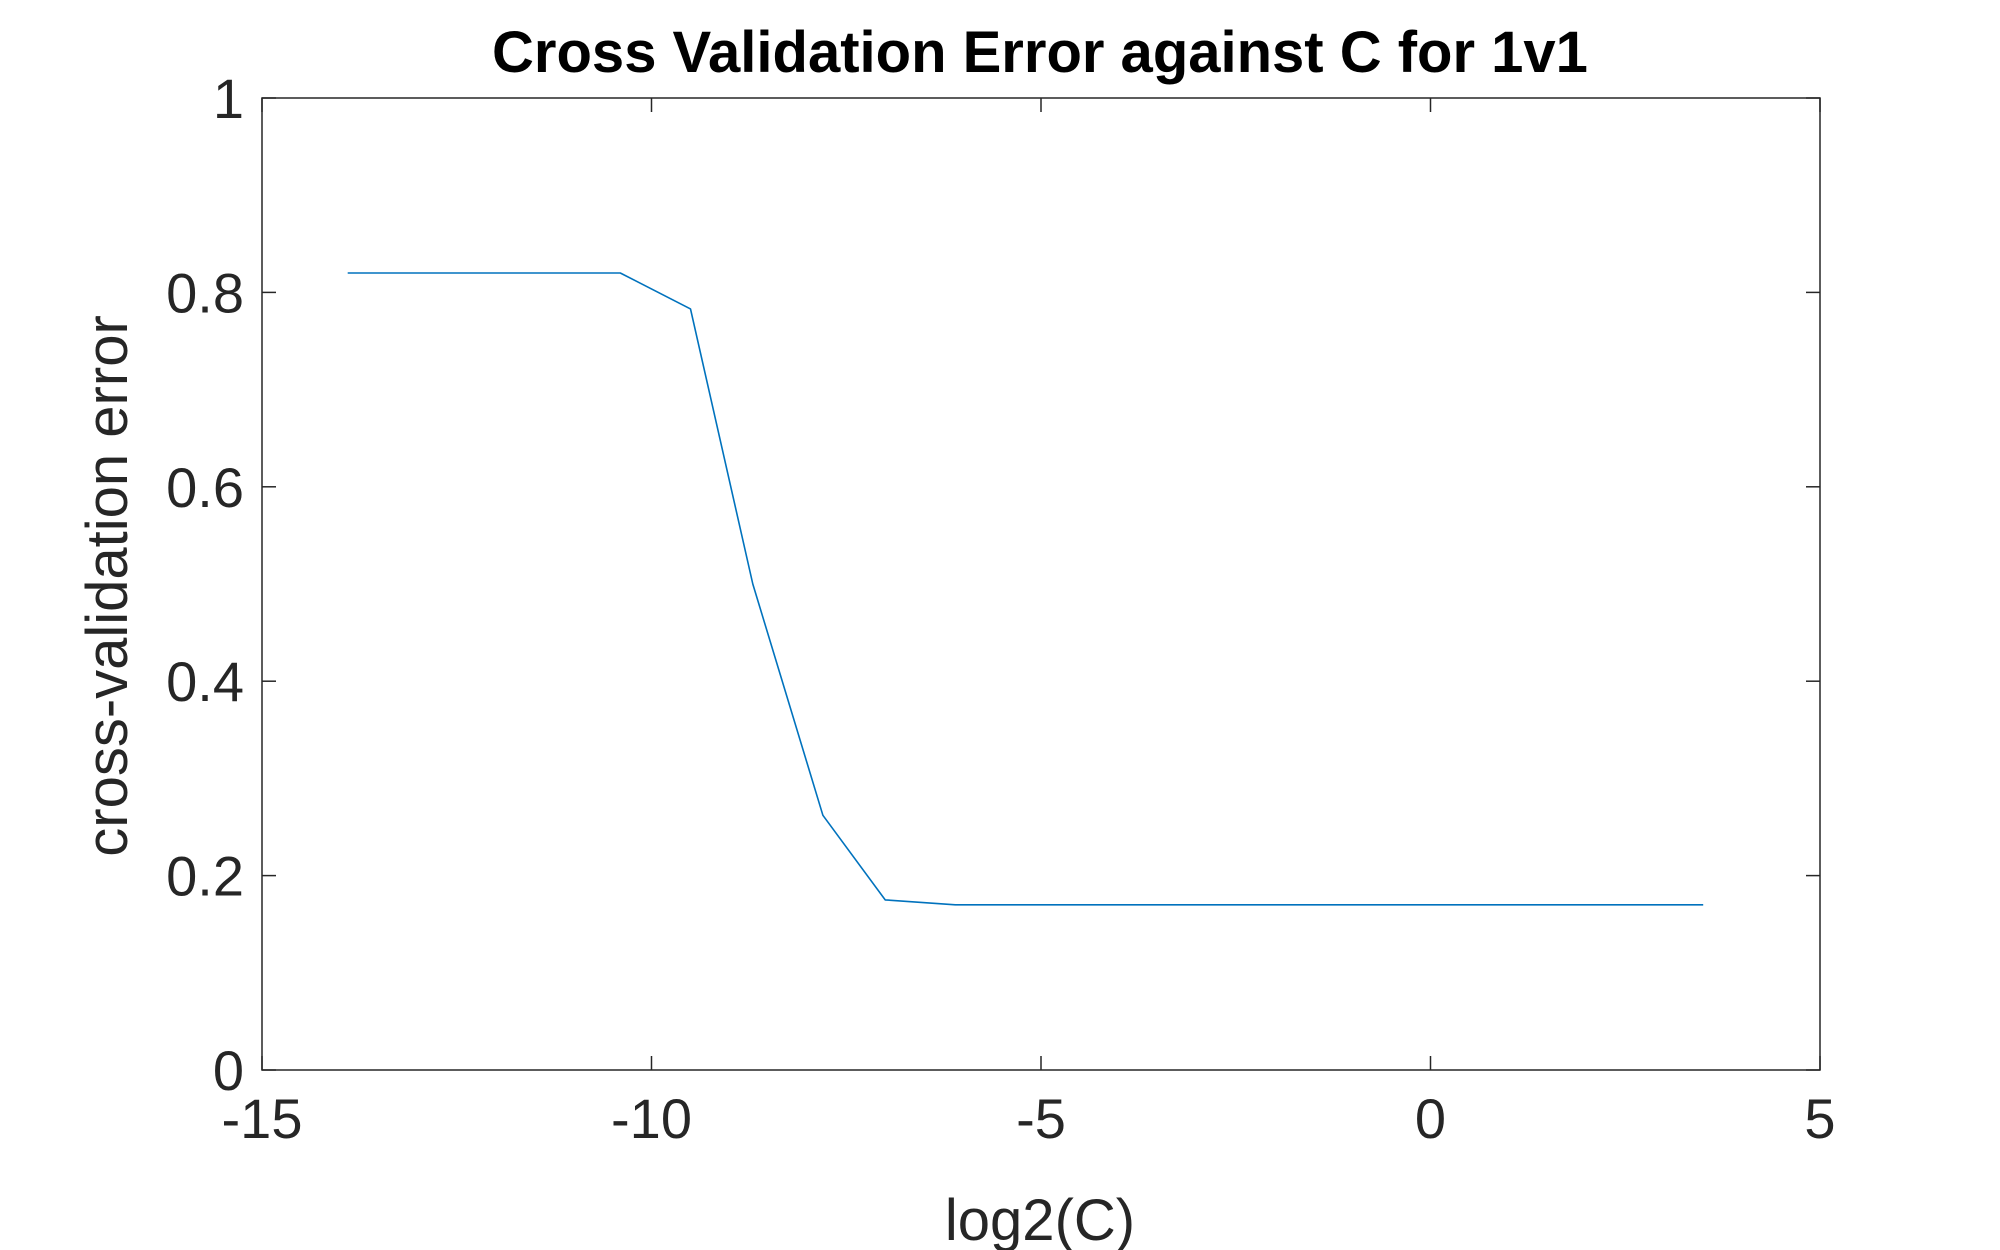  I want to click on y-tick-label: 0.4, so click(205, 681).